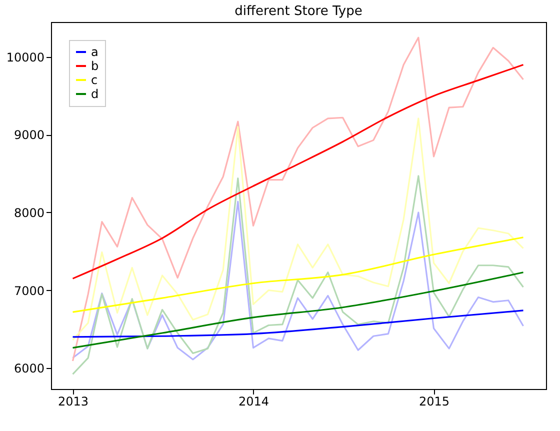 The image size is (560, 431). I want to click on x-tick-label: 2015, so click(434, 401).